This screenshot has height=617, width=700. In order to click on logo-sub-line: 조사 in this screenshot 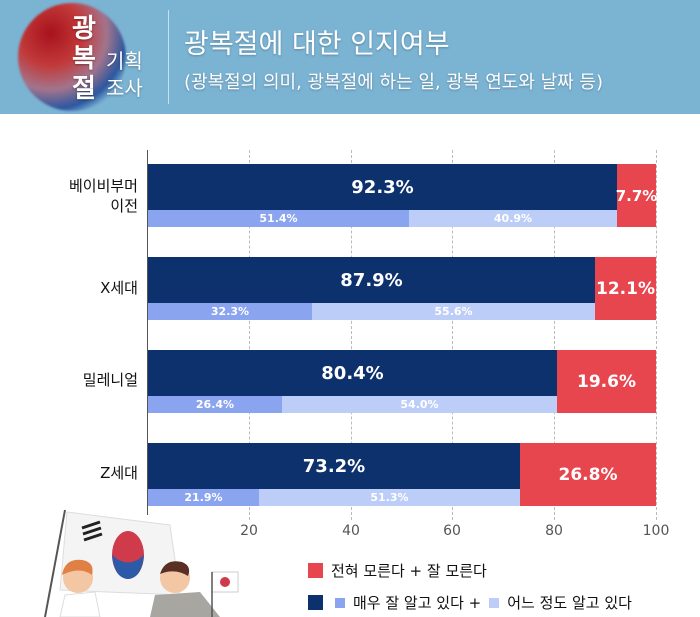, I will do `click(124, 88)`.